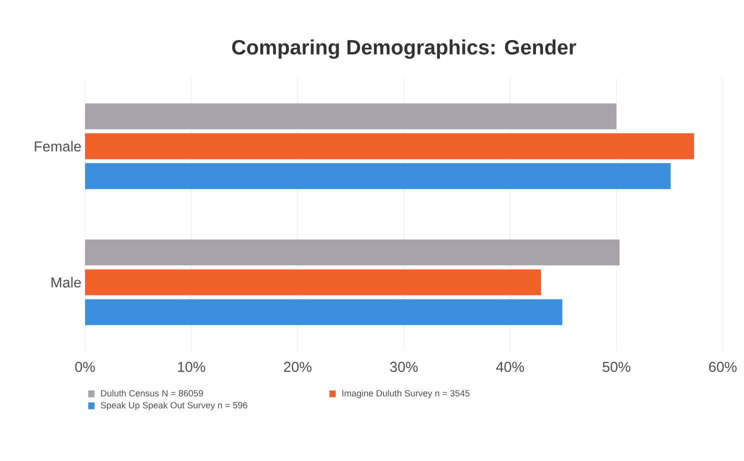  Describe the element at coordinates (57, 146) in the screenshot. I see `y-tick-label: Female` at that location.